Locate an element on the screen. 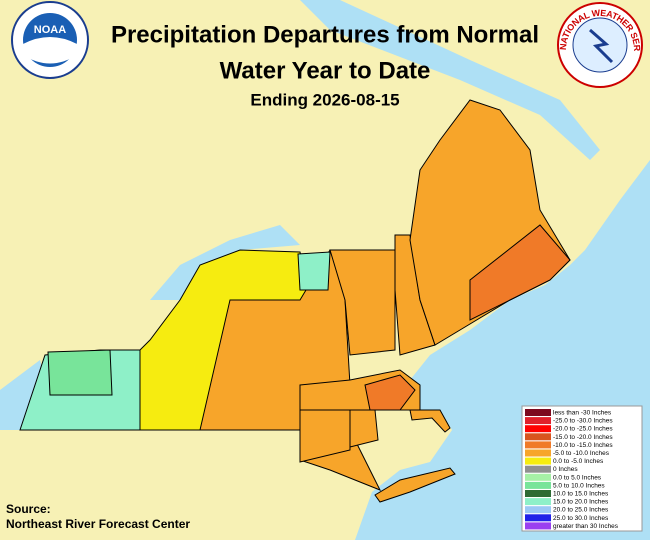  noaa-text: NOAA is located at coordinates (50, 30).